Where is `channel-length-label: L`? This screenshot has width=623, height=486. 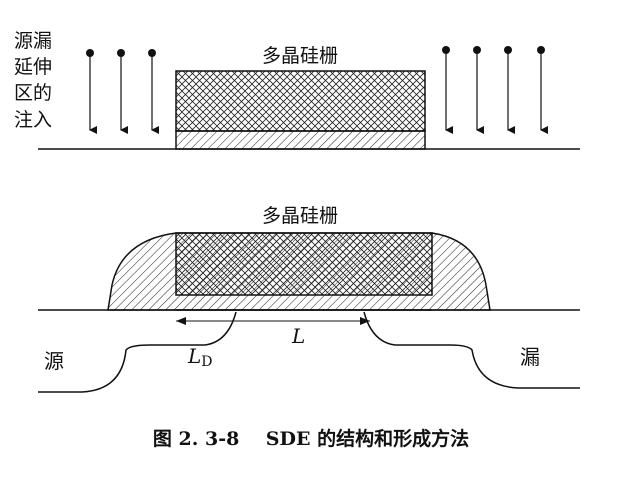 channel-length-label: L is located at coordinates (298, 336).